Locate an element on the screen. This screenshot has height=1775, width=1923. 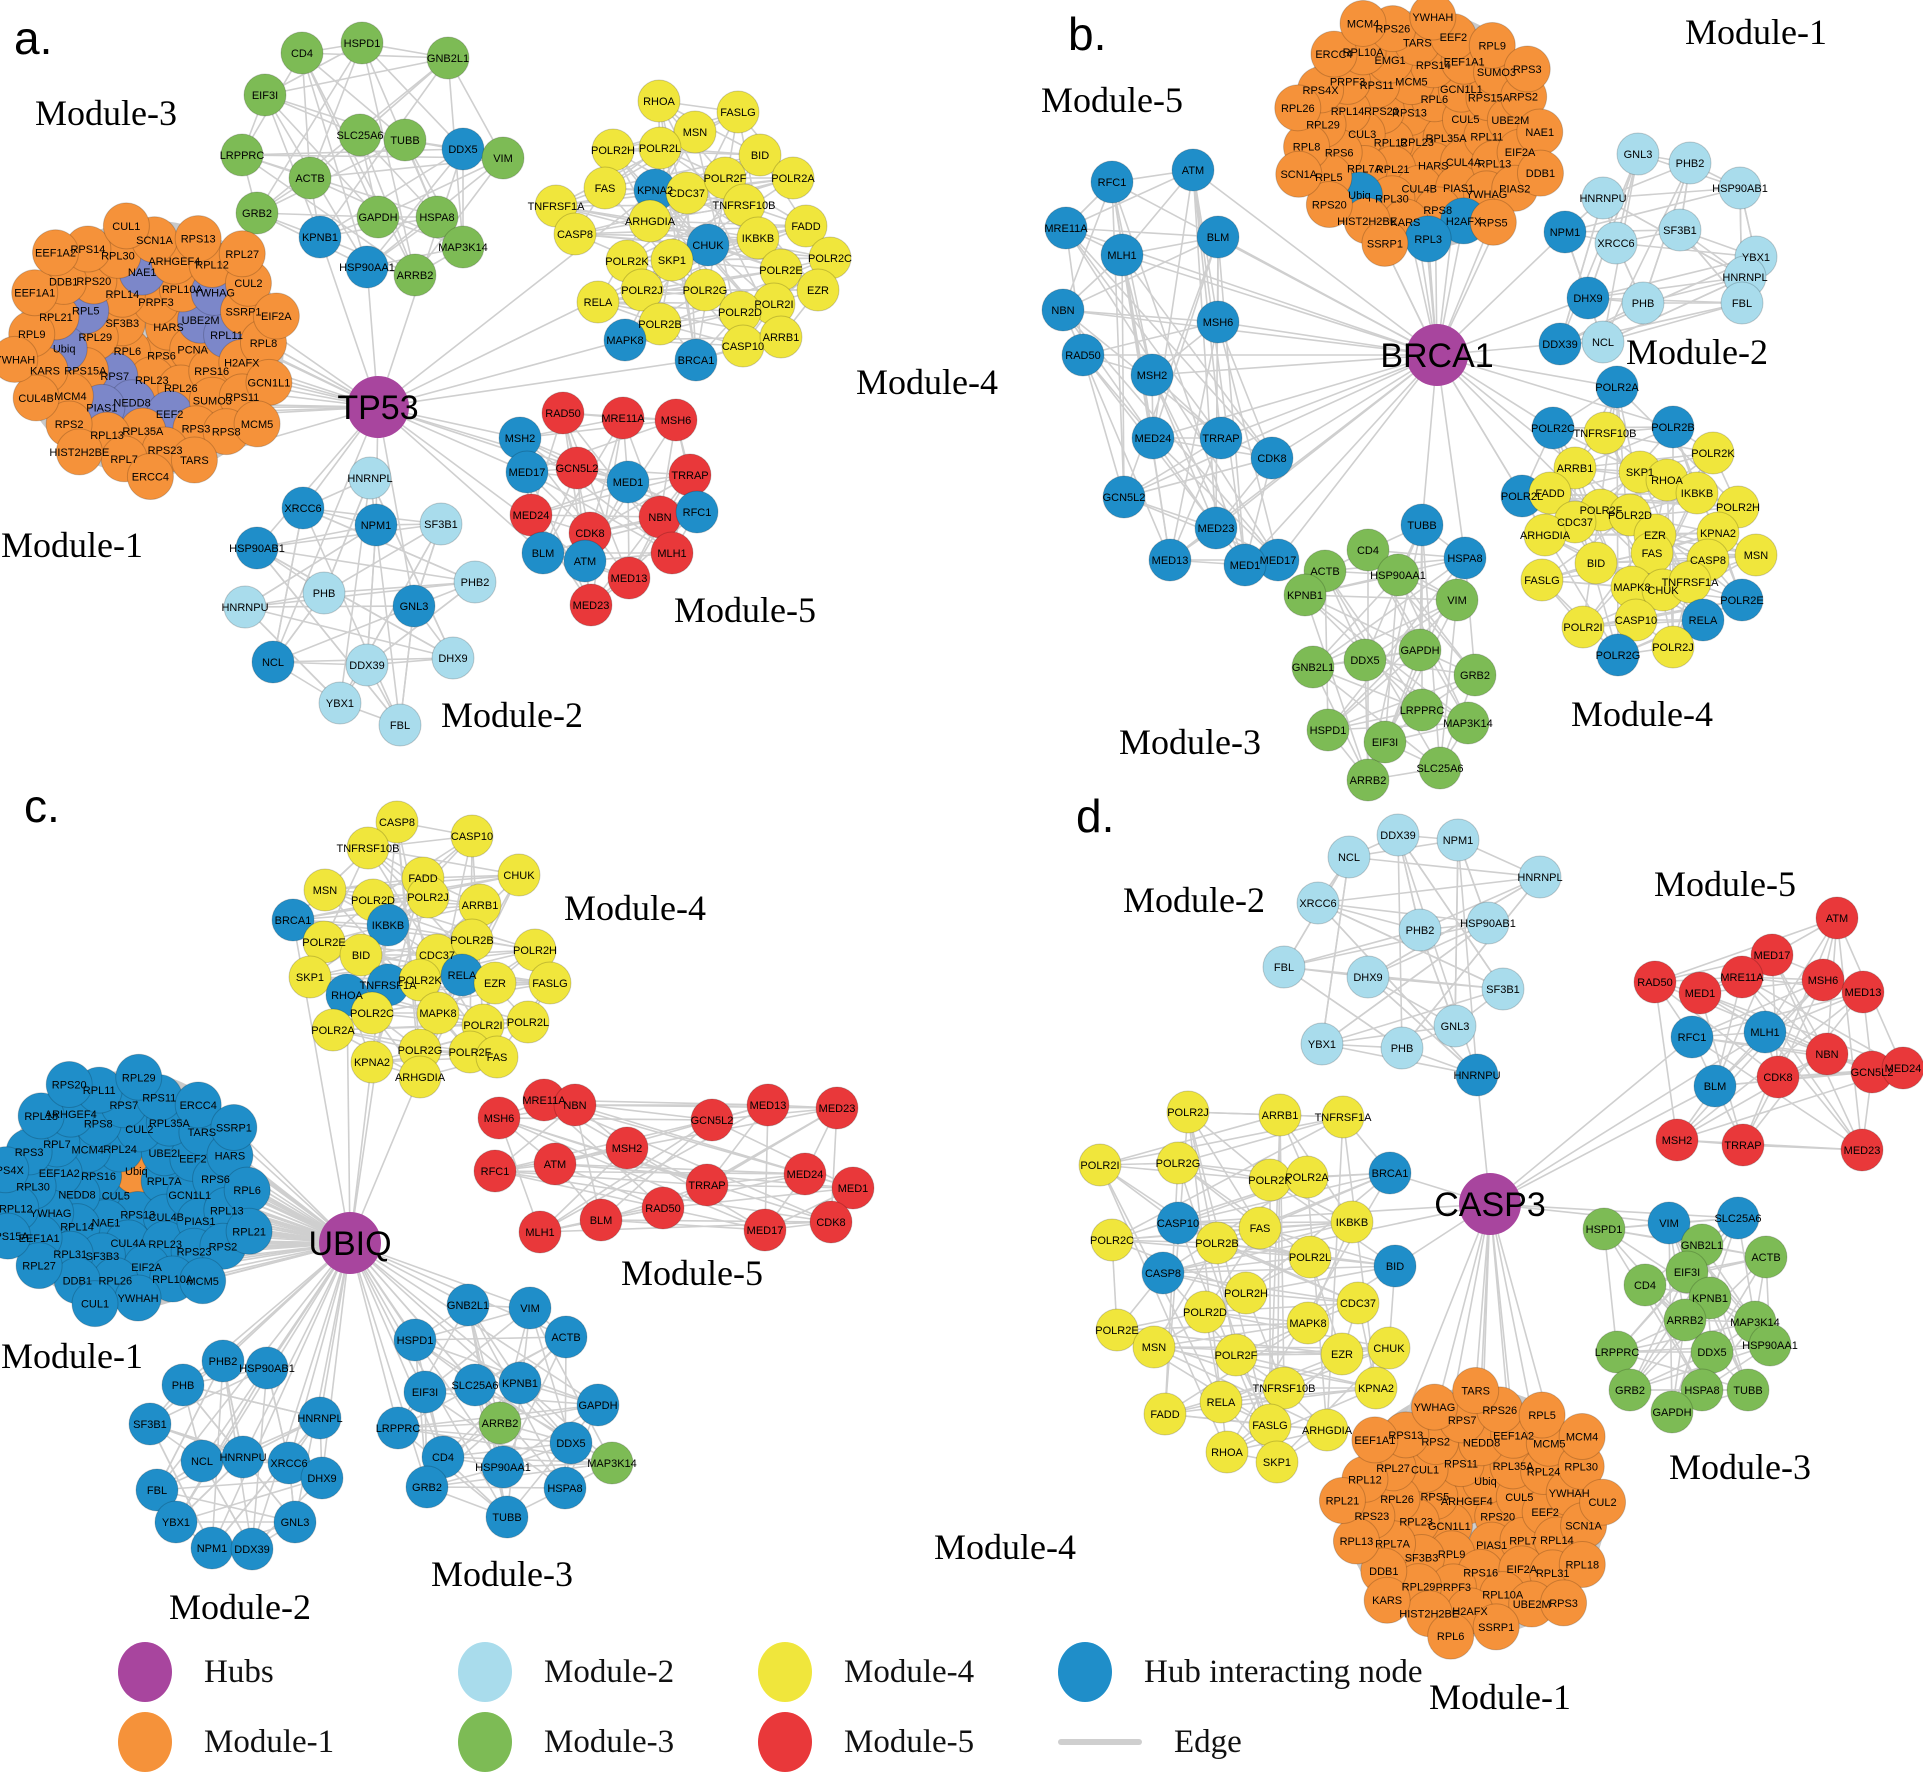
node-LRPPRC is located at coordinates (1422, 710).